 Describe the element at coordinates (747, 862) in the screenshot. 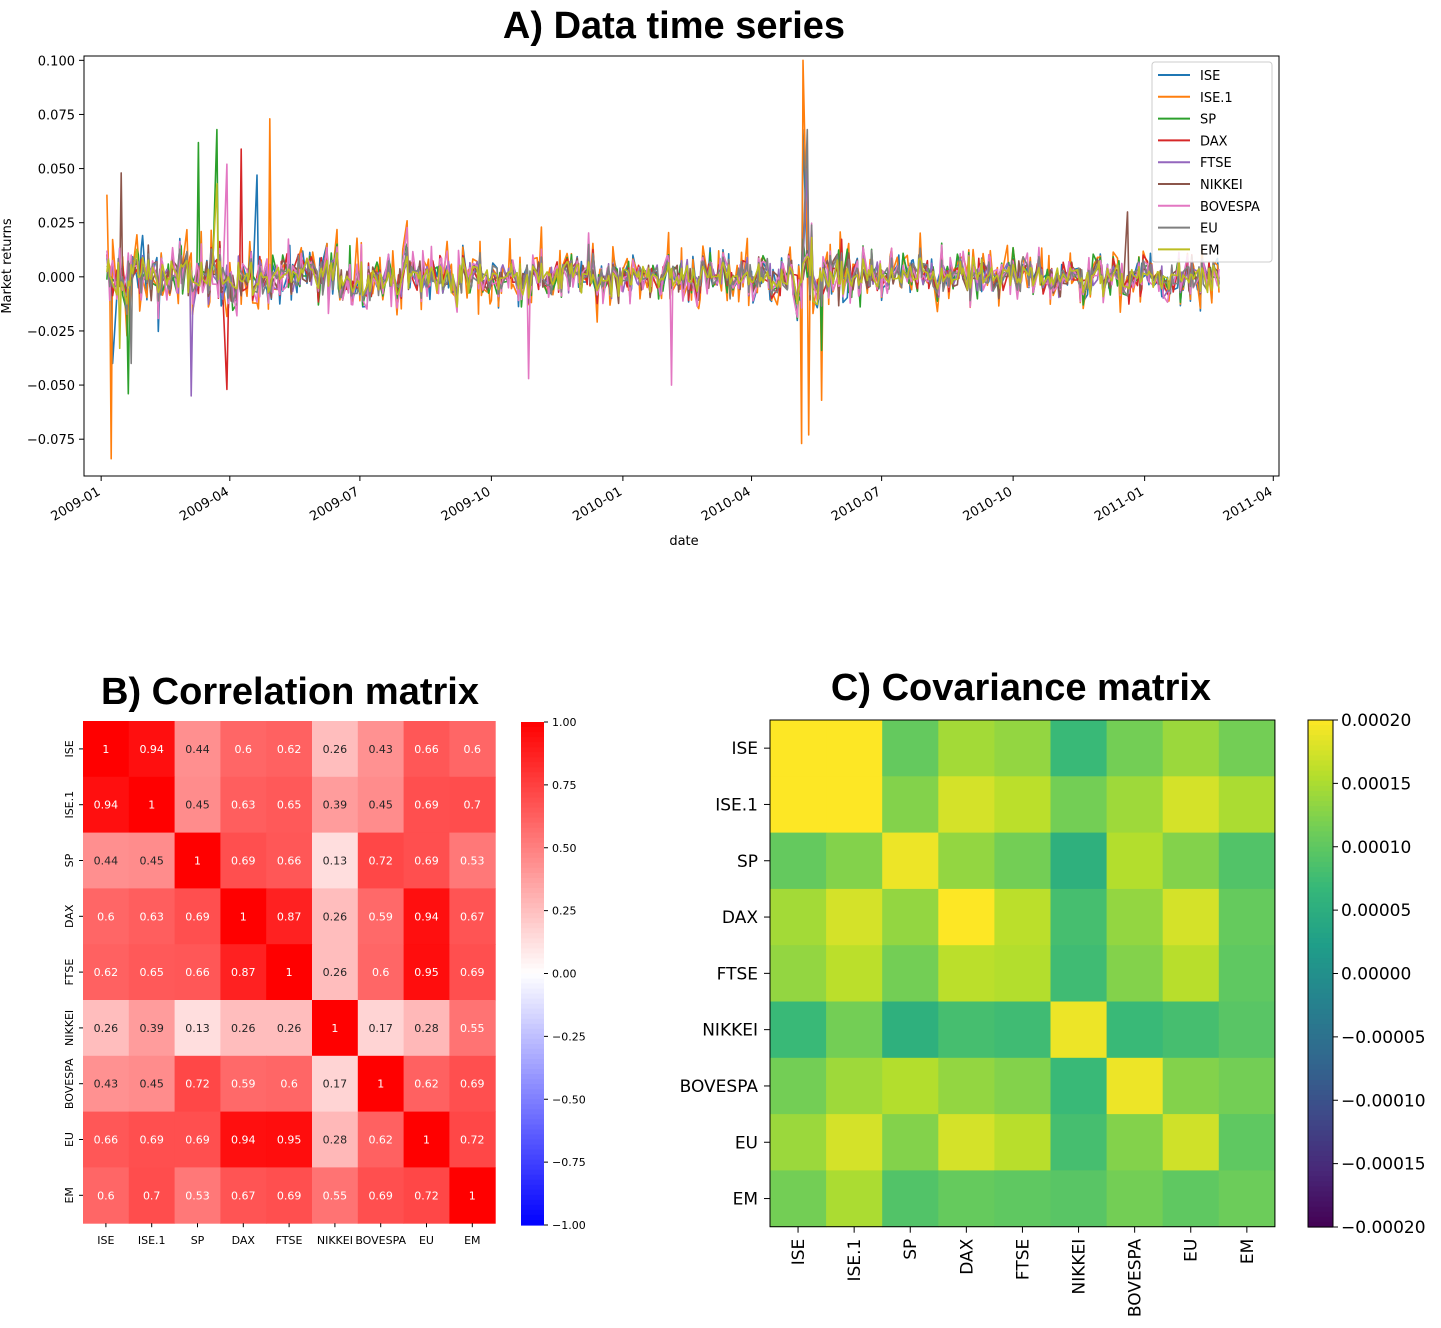

I see `covariance-y-label: SP` at that location.